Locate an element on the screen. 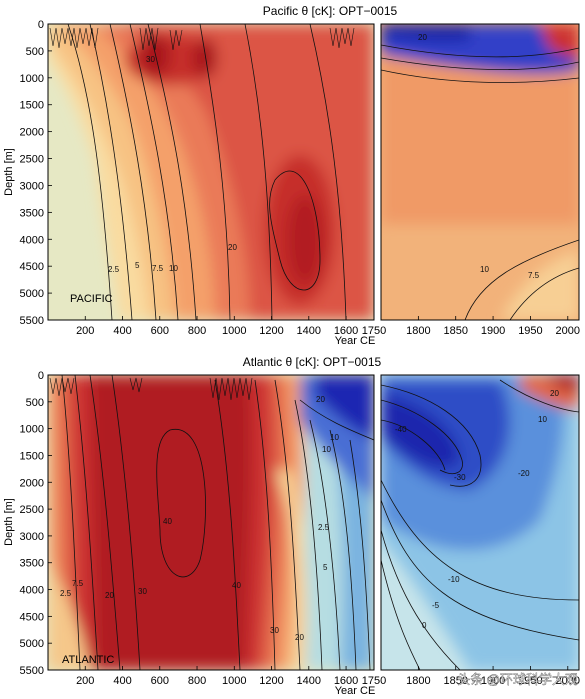 This screenshot has width=585, height=699. atlantic-title: Atlantic θ [cK]: OPT−0015 is located at coordinates (312, 362).